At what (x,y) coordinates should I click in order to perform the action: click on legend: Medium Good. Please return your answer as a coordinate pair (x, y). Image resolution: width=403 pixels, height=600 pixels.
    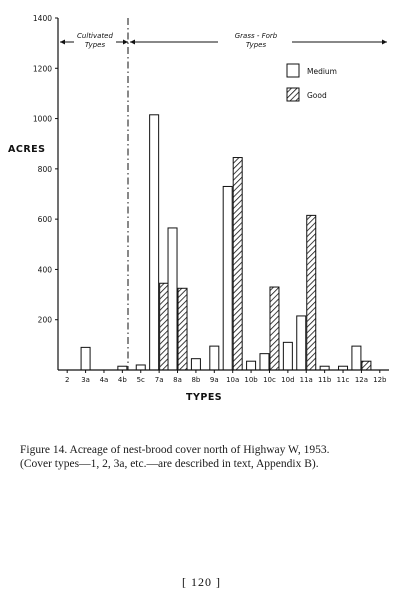
    Looking at the image, I should click on (311, 82).